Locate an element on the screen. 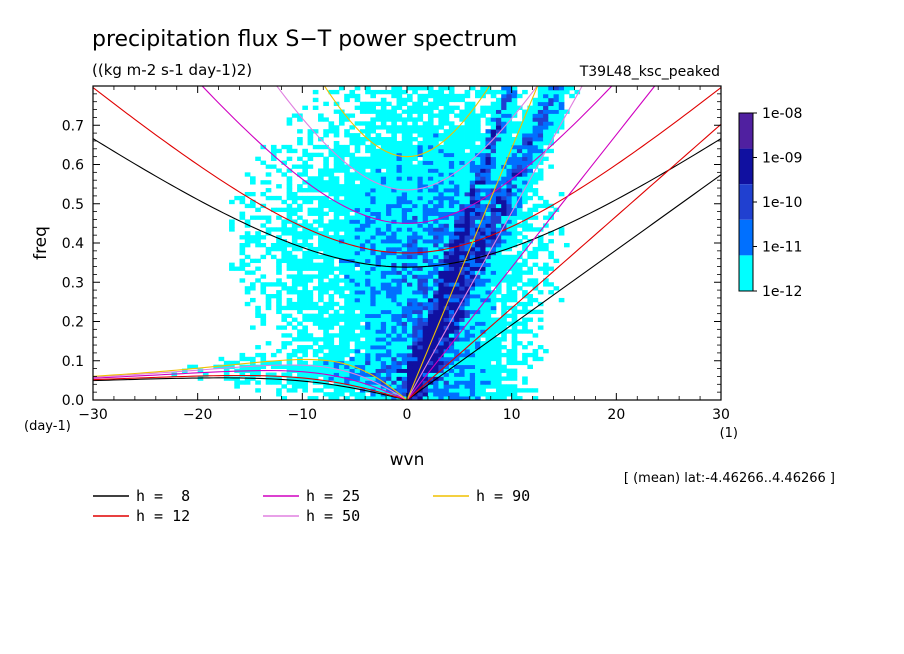  x-tick-label: −10 is located at coordinates (303, 415).